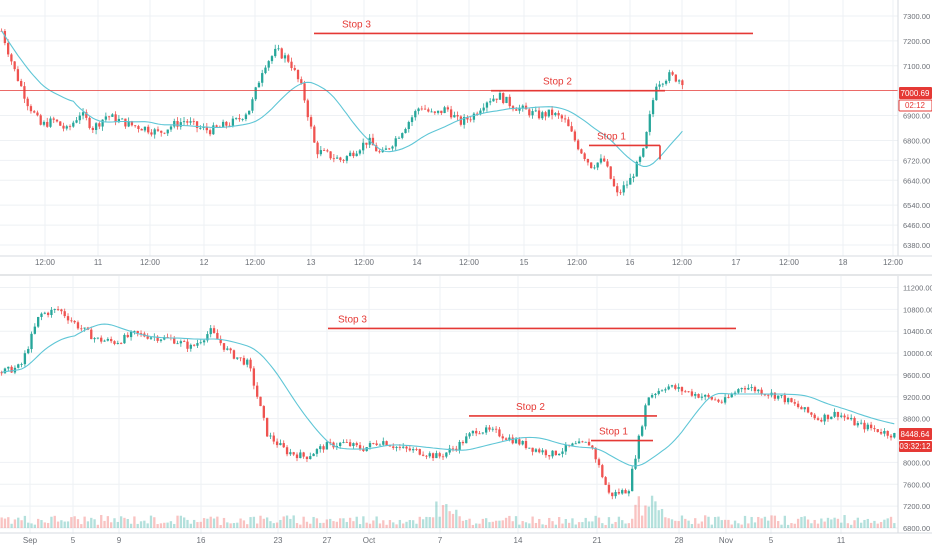  Describe the element at coordinates (434, 540) in the screenshot. I see `bottom-time-axis: Sep 5 9 16 23 27 Oct 7 14 21 28 Nov 5 11` at that location.